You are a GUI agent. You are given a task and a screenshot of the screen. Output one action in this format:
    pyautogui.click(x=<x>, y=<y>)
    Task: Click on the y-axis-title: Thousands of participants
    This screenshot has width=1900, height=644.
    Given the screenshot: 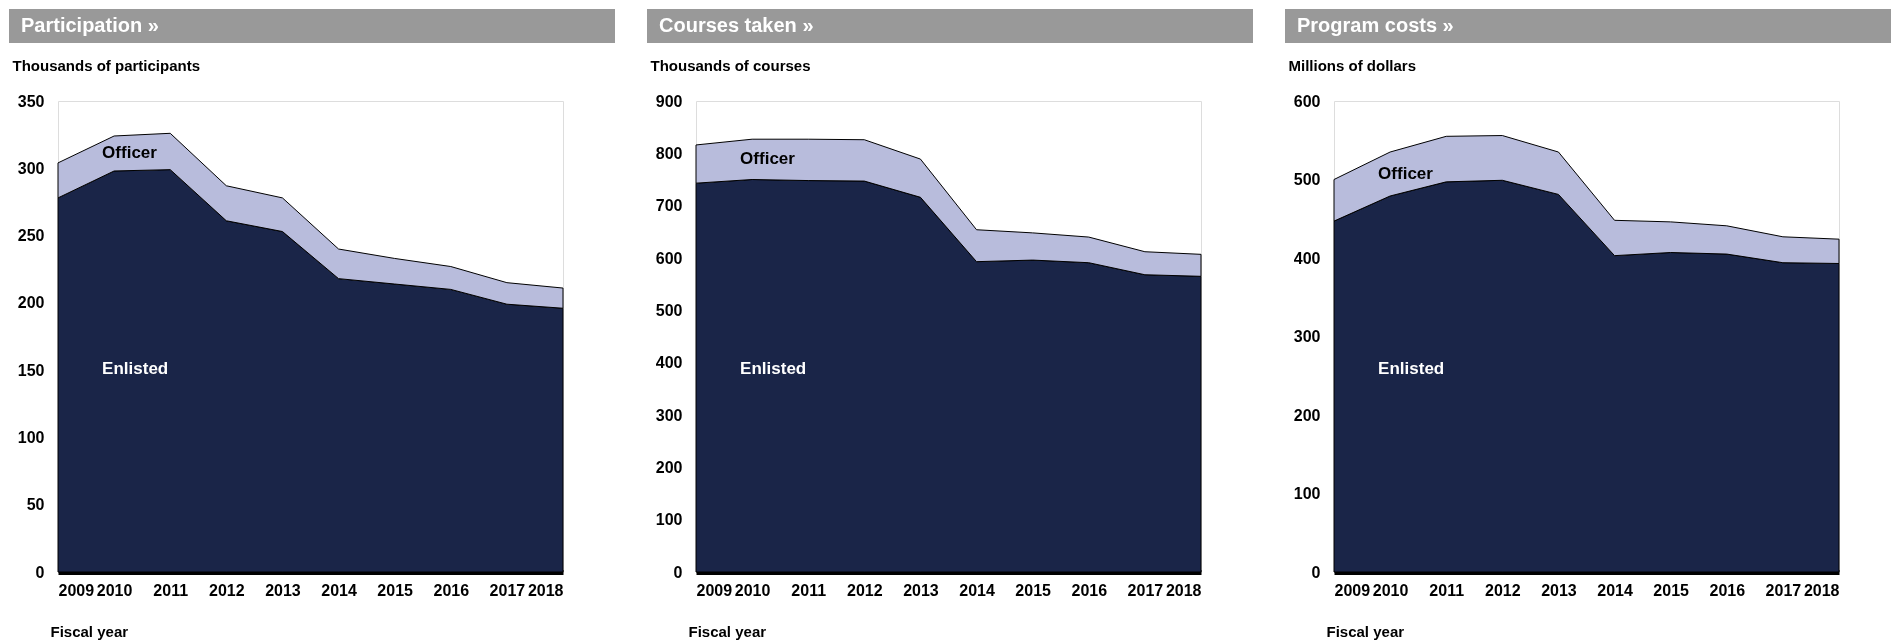 What is the action you would take?
    pyautogui.click(x=106, y=65)
    